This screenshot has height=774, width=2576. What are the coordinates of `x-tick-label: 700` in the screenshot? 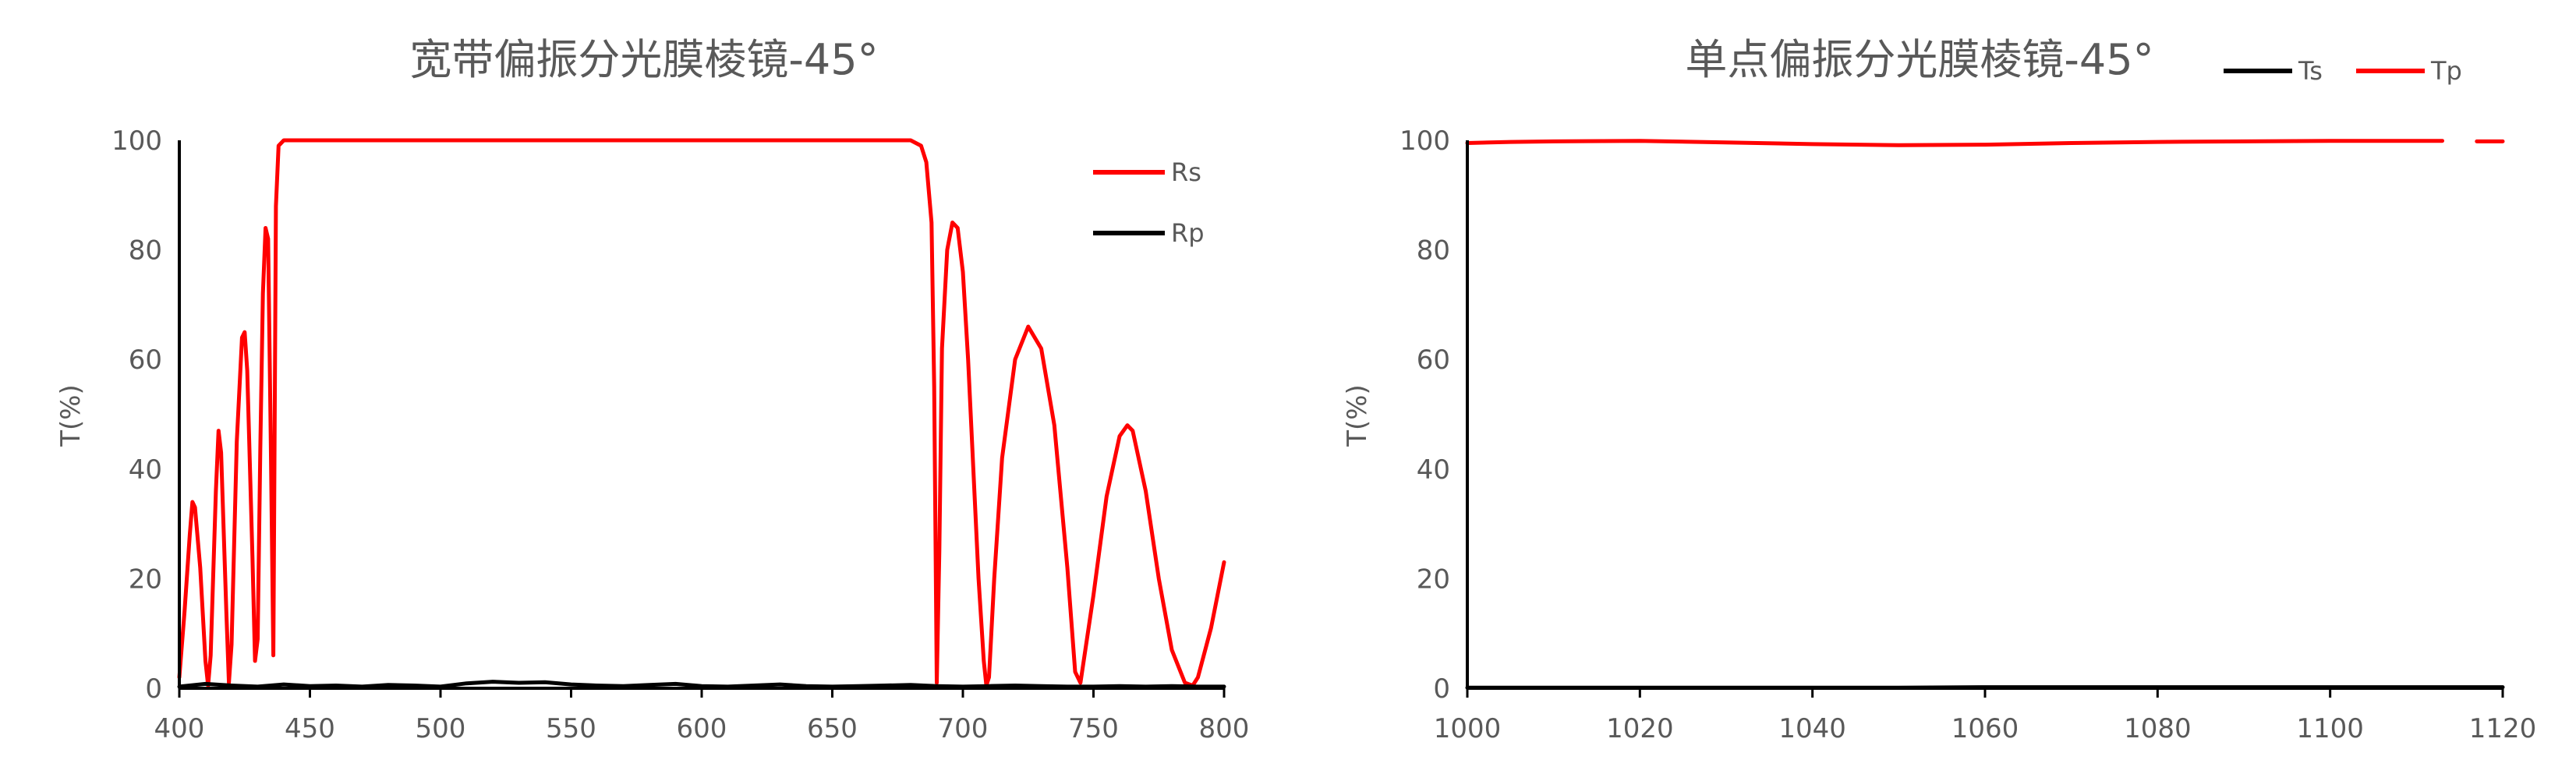 It's located at (963, 728).